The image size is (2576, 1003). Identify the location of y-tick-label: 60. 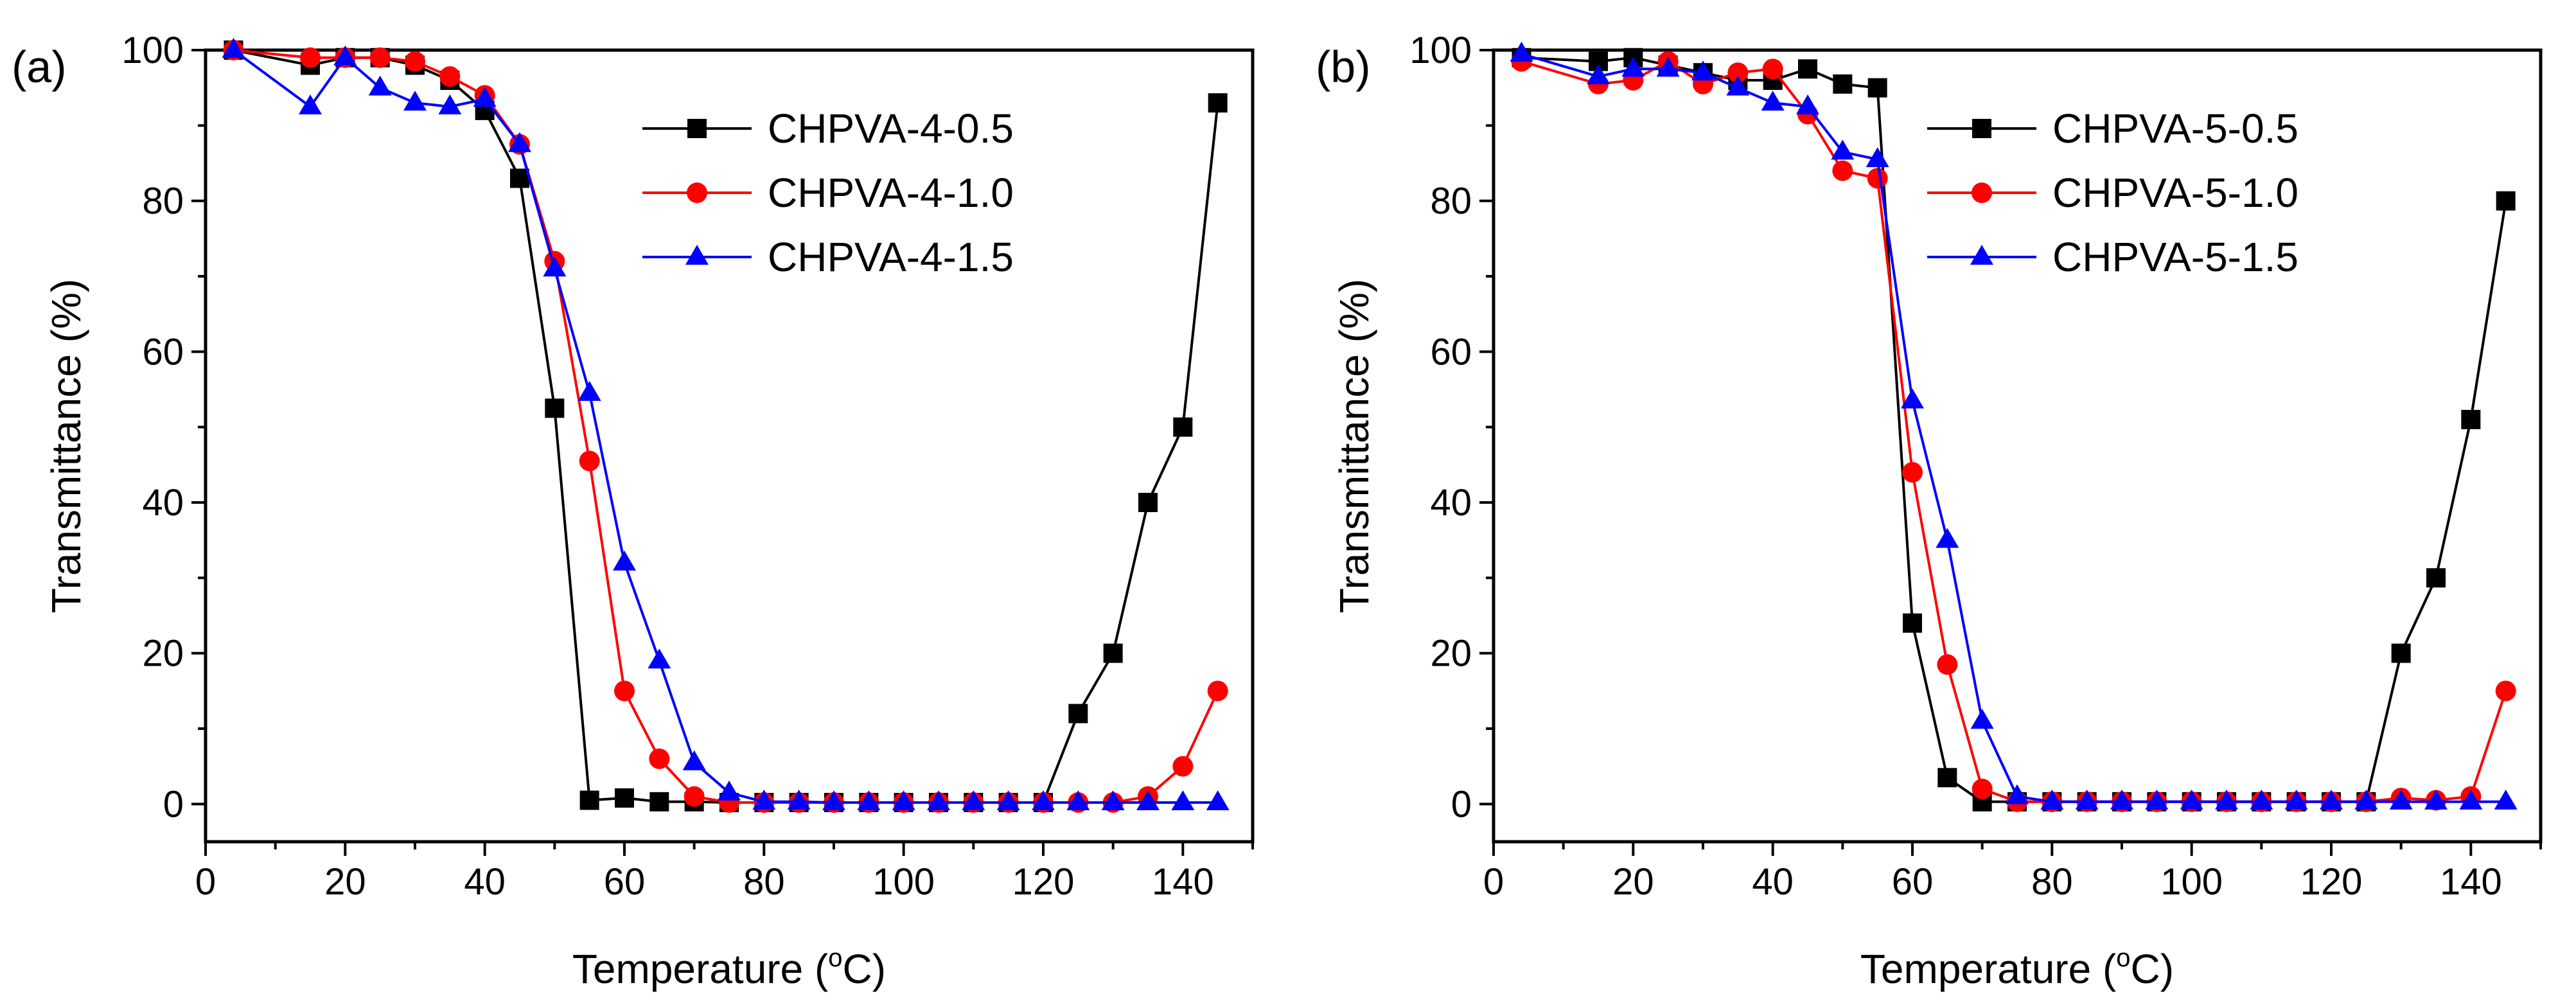
(163, 352).